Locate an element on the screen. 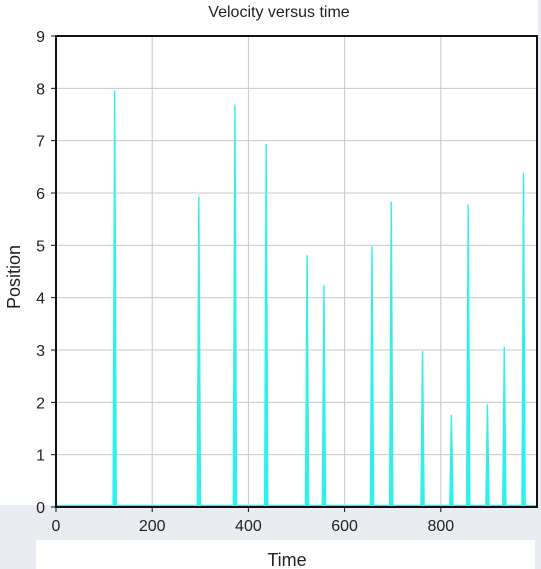 The image size is (541, 569). y-tick-label: 3 is located at coordinates (40, 351).